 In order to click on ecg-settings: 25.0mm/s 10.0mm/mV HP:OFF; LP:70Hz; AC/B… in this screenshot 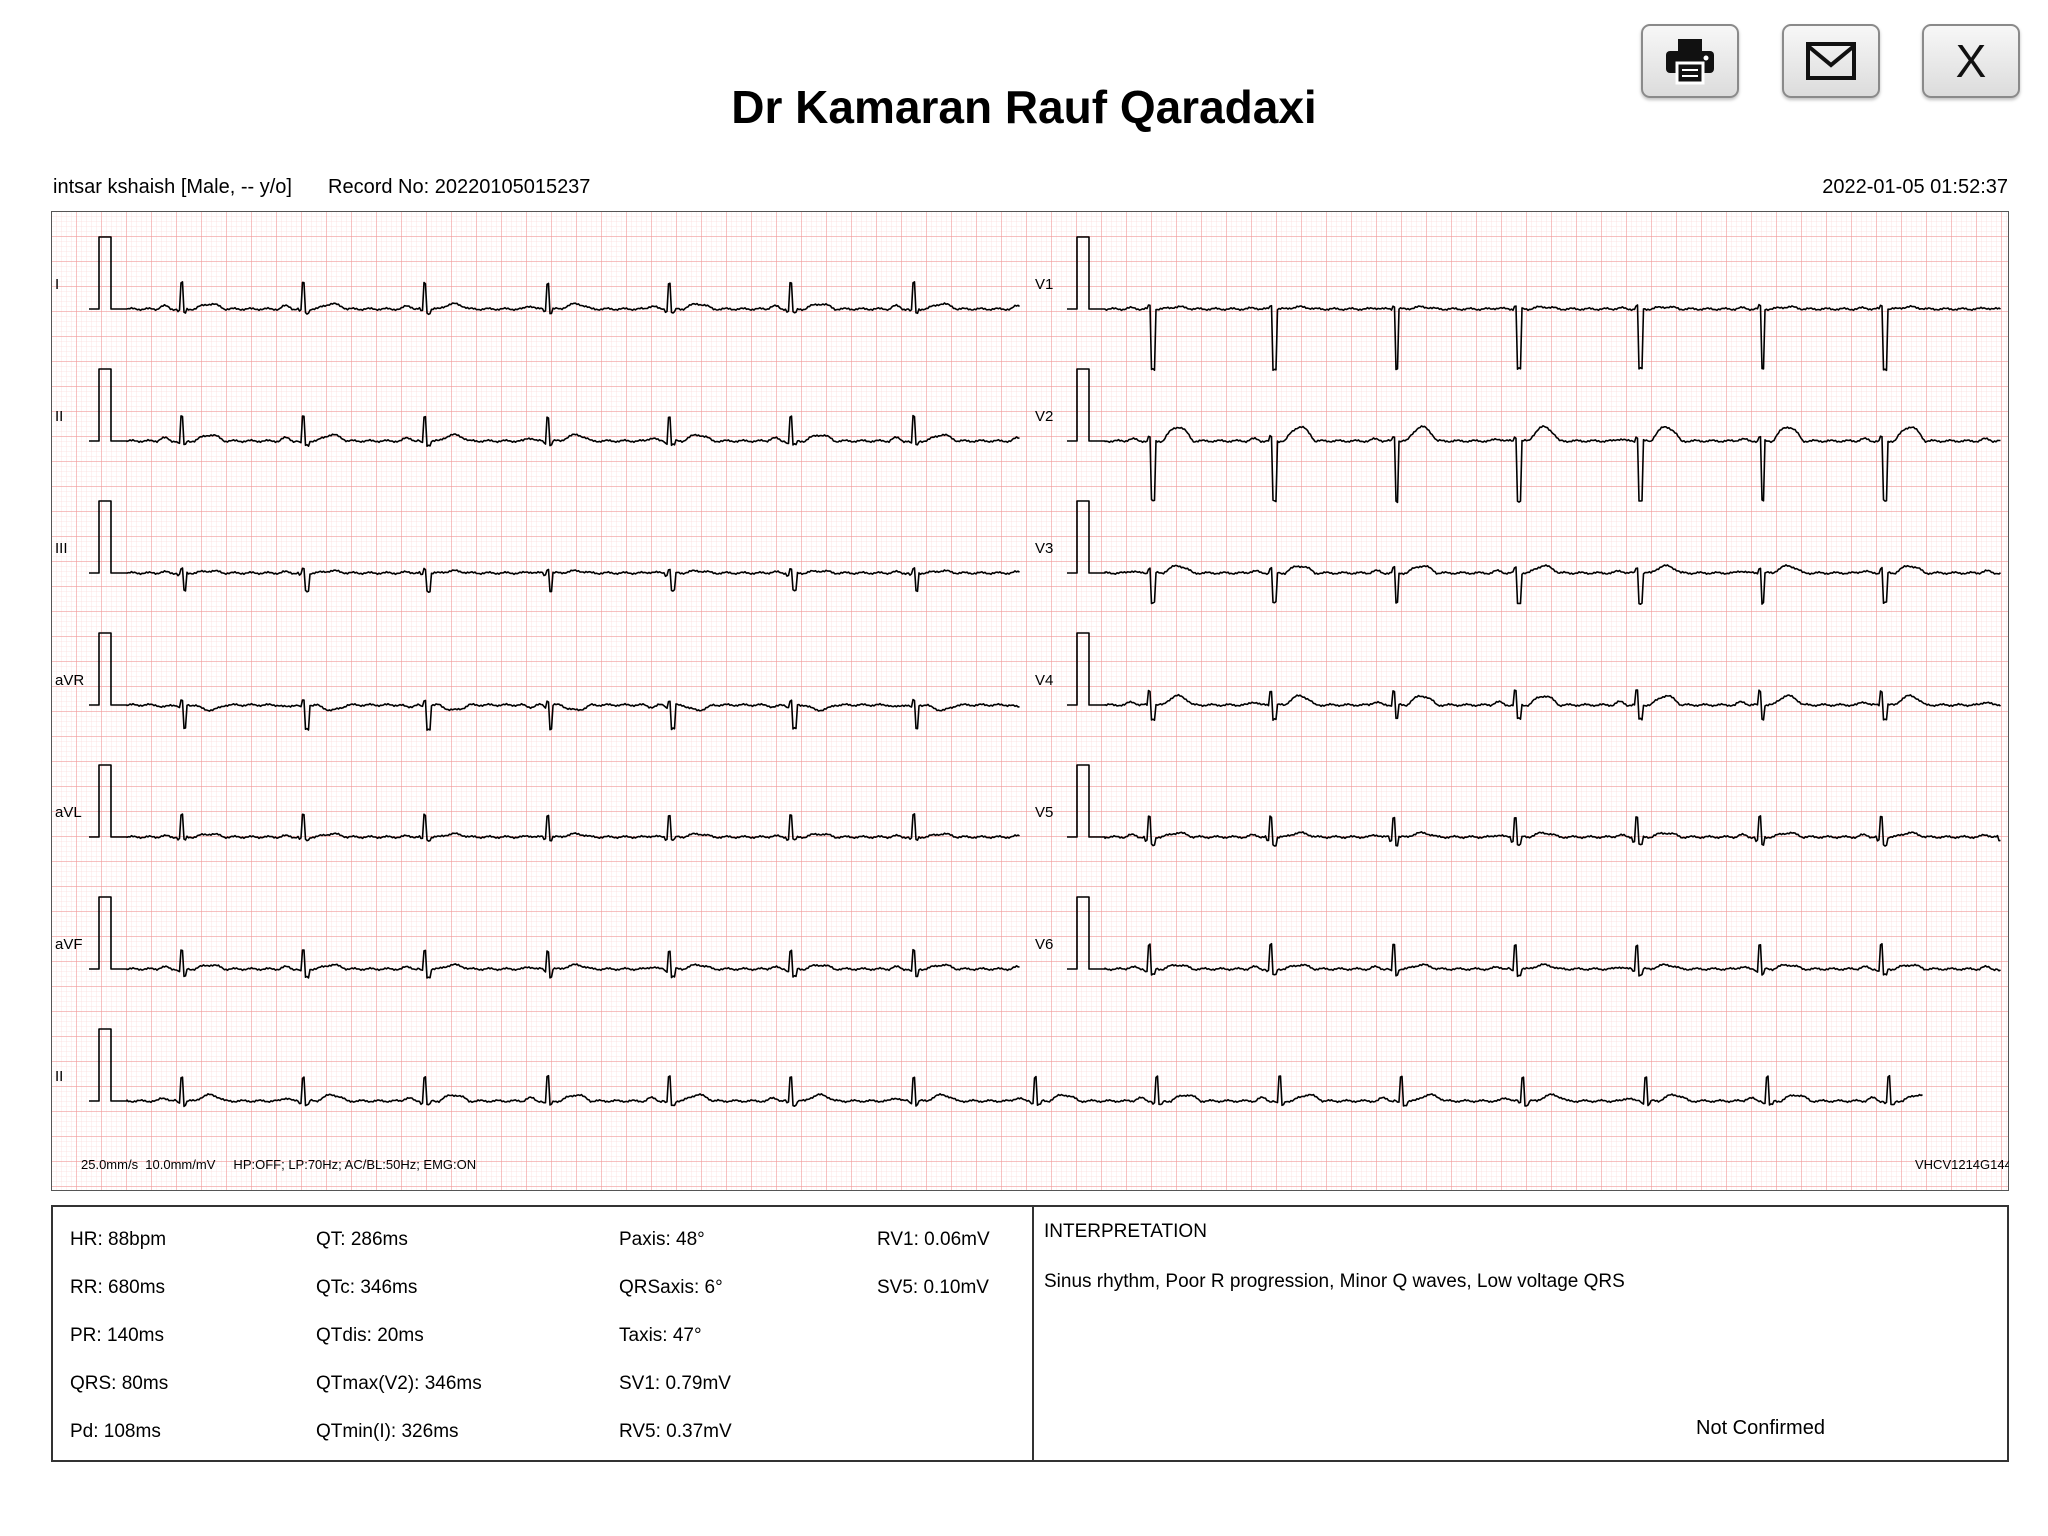, I will do `click(278, 1164)`.